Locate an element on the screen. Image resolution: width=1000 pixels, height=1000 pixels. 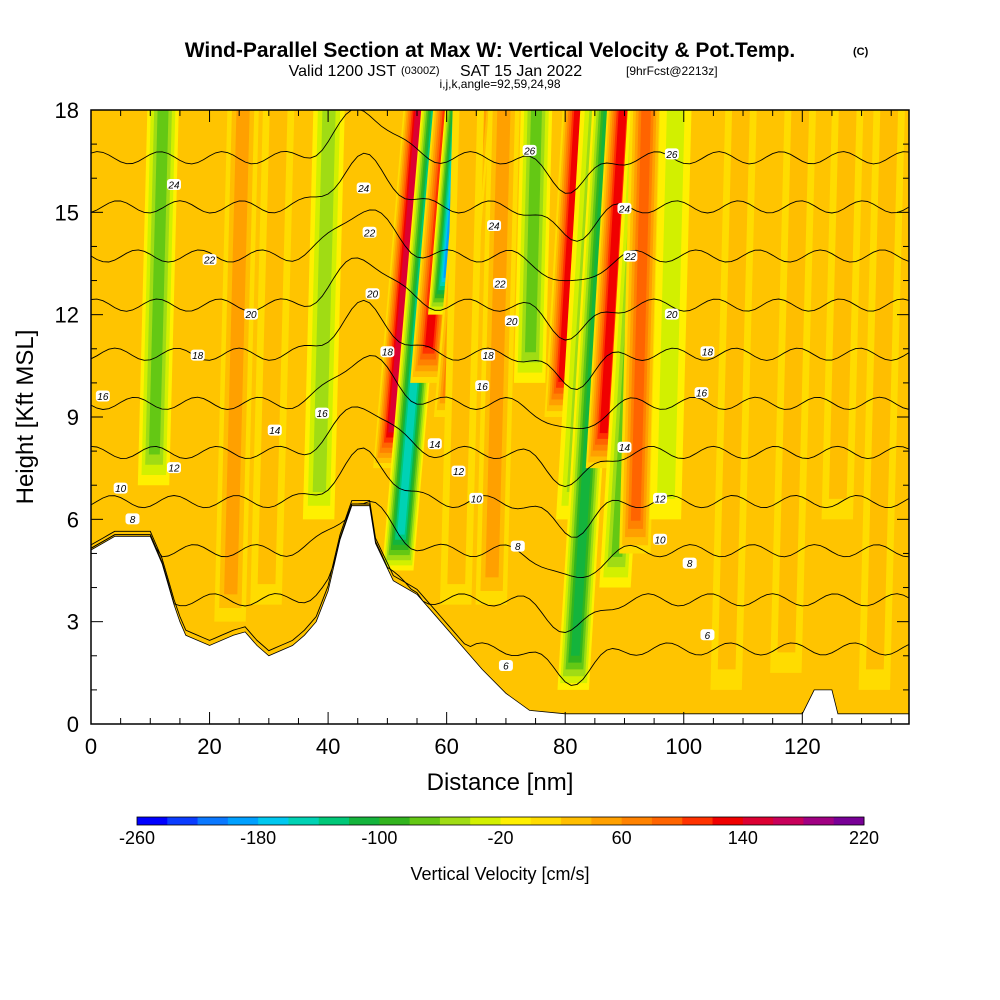
colorbar-label: -180 is located at coordinates (258, 838).